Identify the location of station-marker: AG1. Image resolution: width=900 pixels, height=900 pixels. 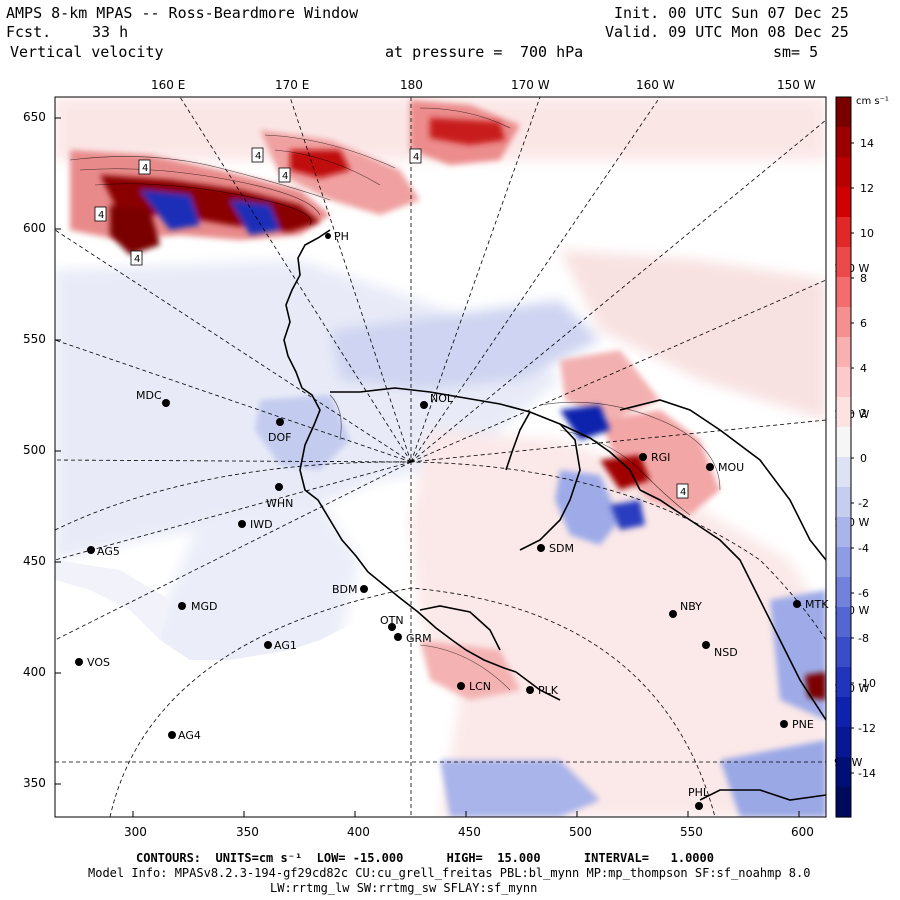
(280, 645).